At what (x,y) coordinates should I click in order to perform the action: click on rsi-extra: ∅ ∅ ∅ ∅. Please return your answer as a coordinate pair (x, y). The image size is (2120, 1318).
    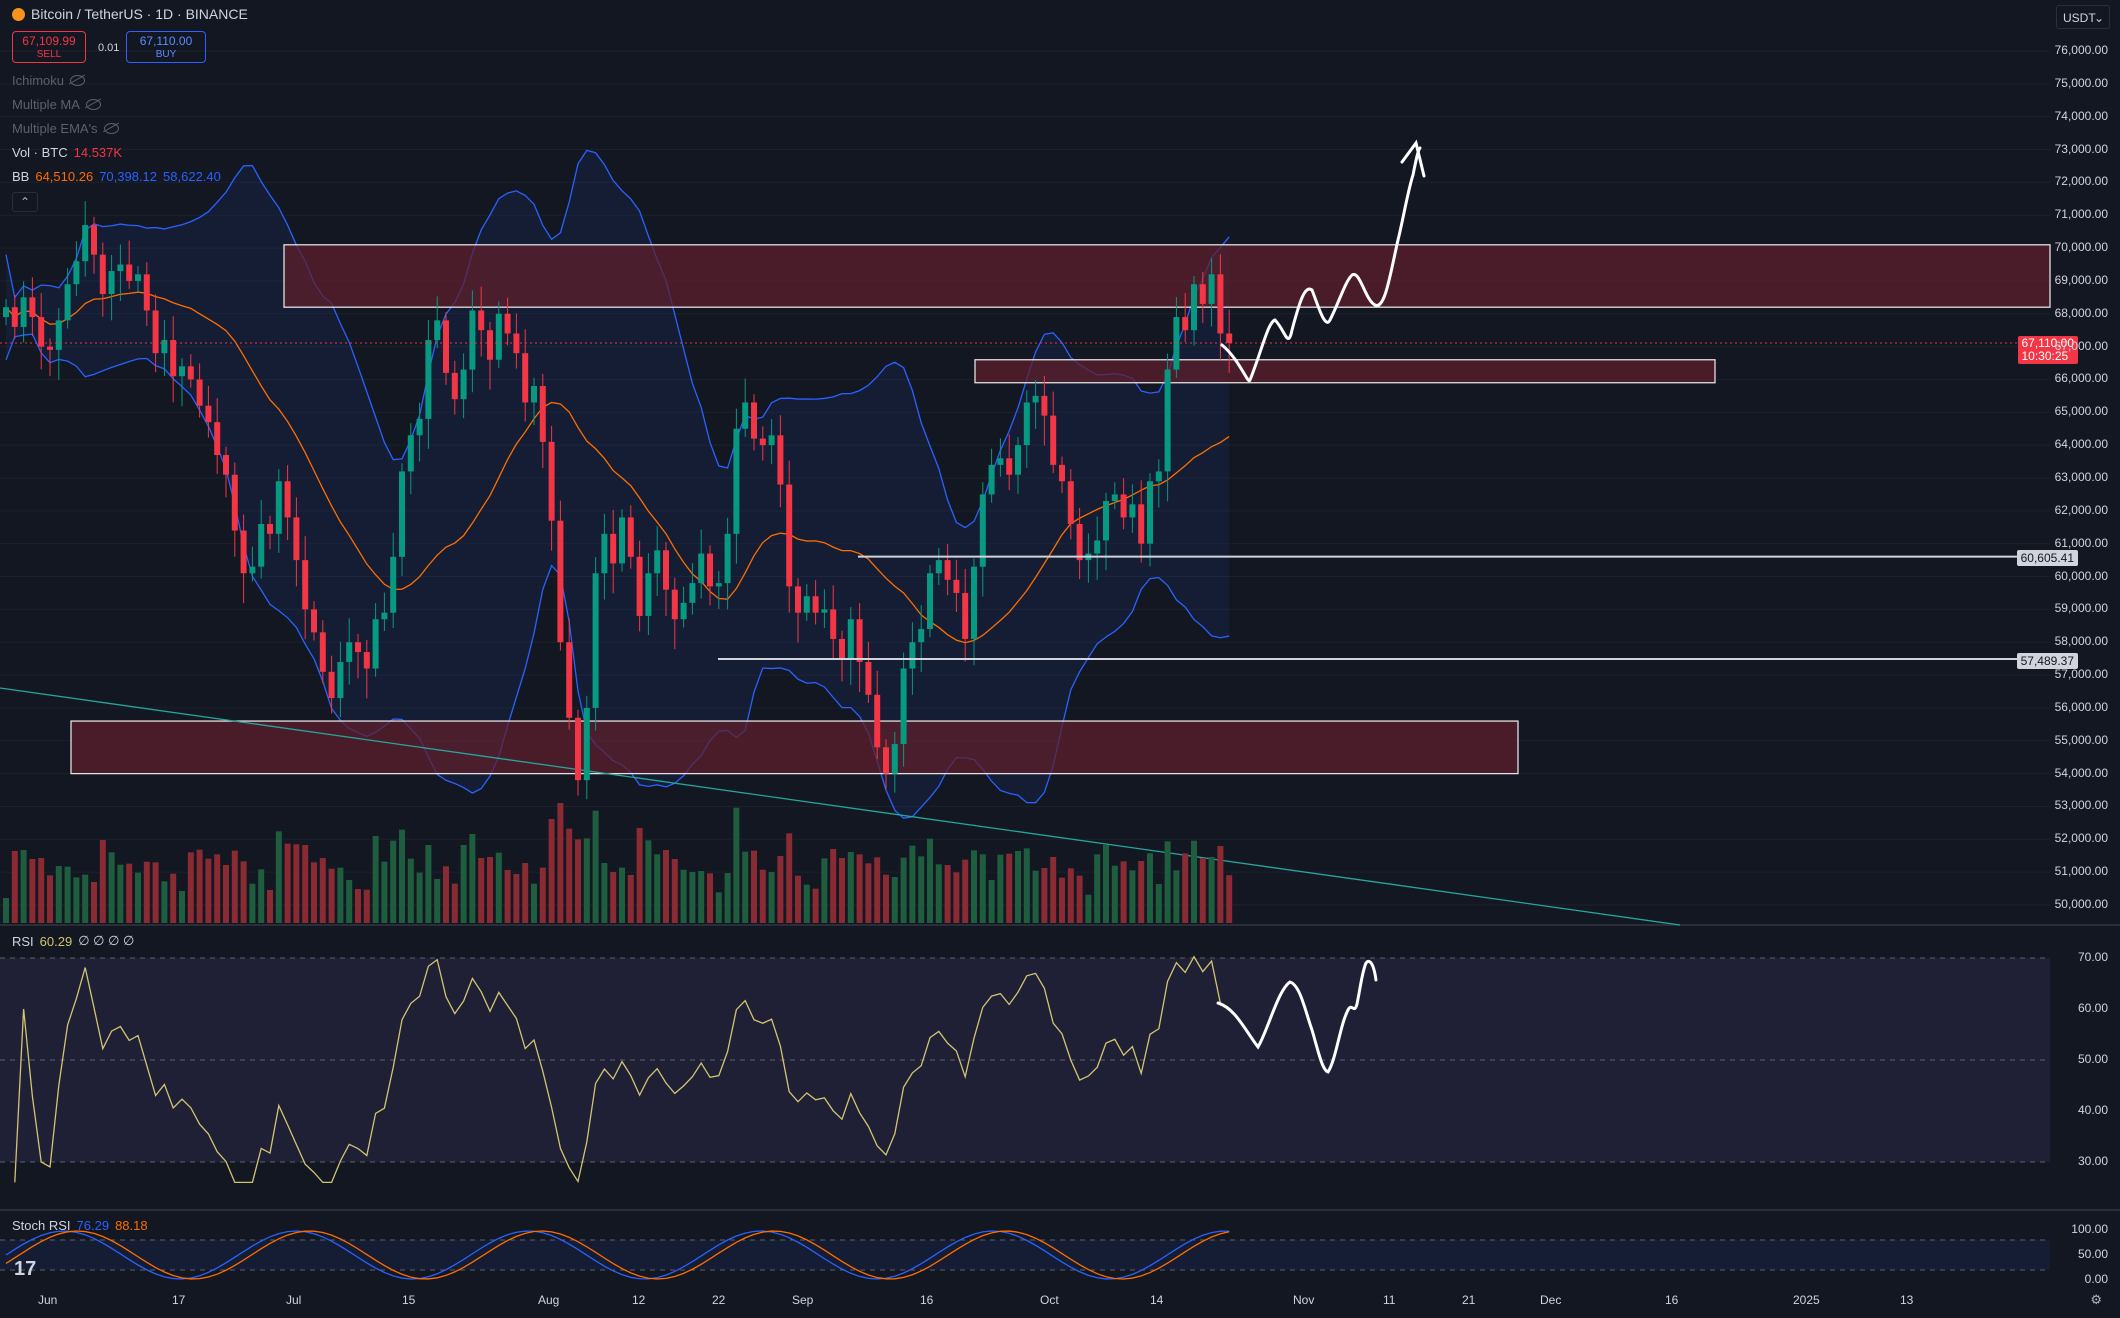
    Looking at the image, I should click on (106, 940).